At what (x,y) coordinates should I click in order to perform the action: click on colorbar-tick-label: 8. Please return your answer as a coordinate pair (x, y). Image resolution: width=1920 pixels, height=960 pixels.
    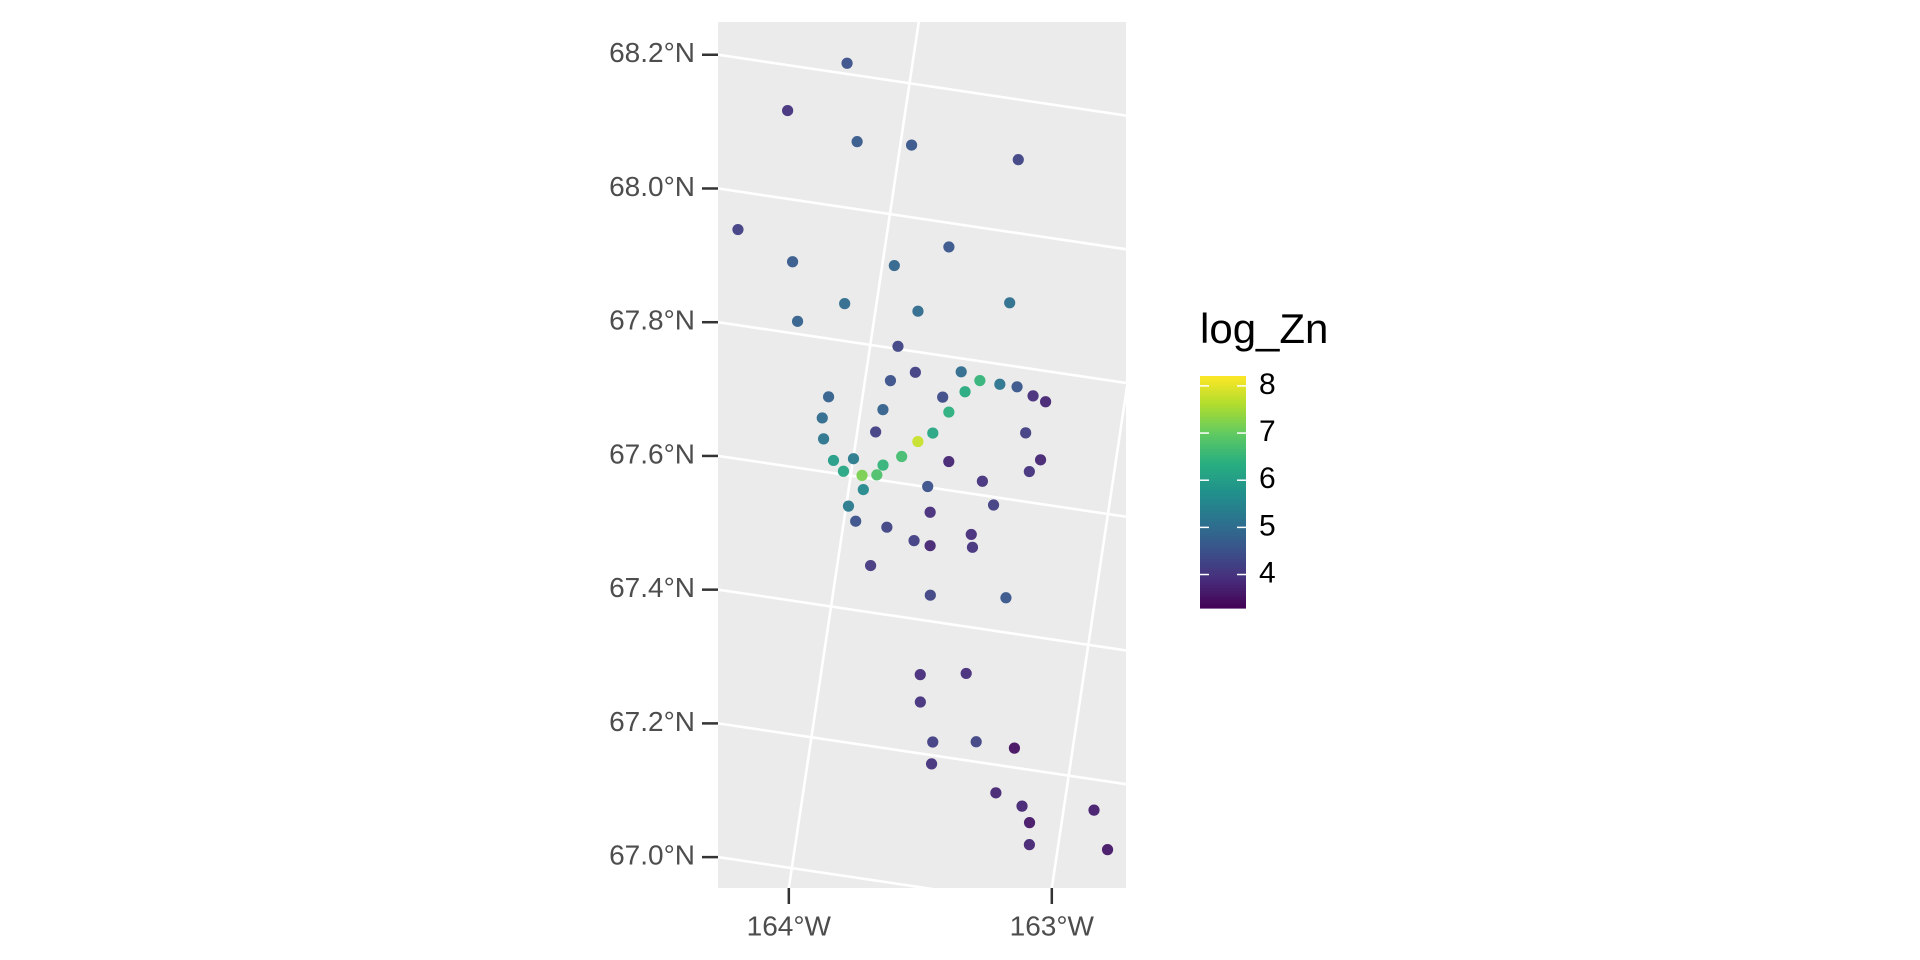
    Looking at the image, I should click on (1267, 384).